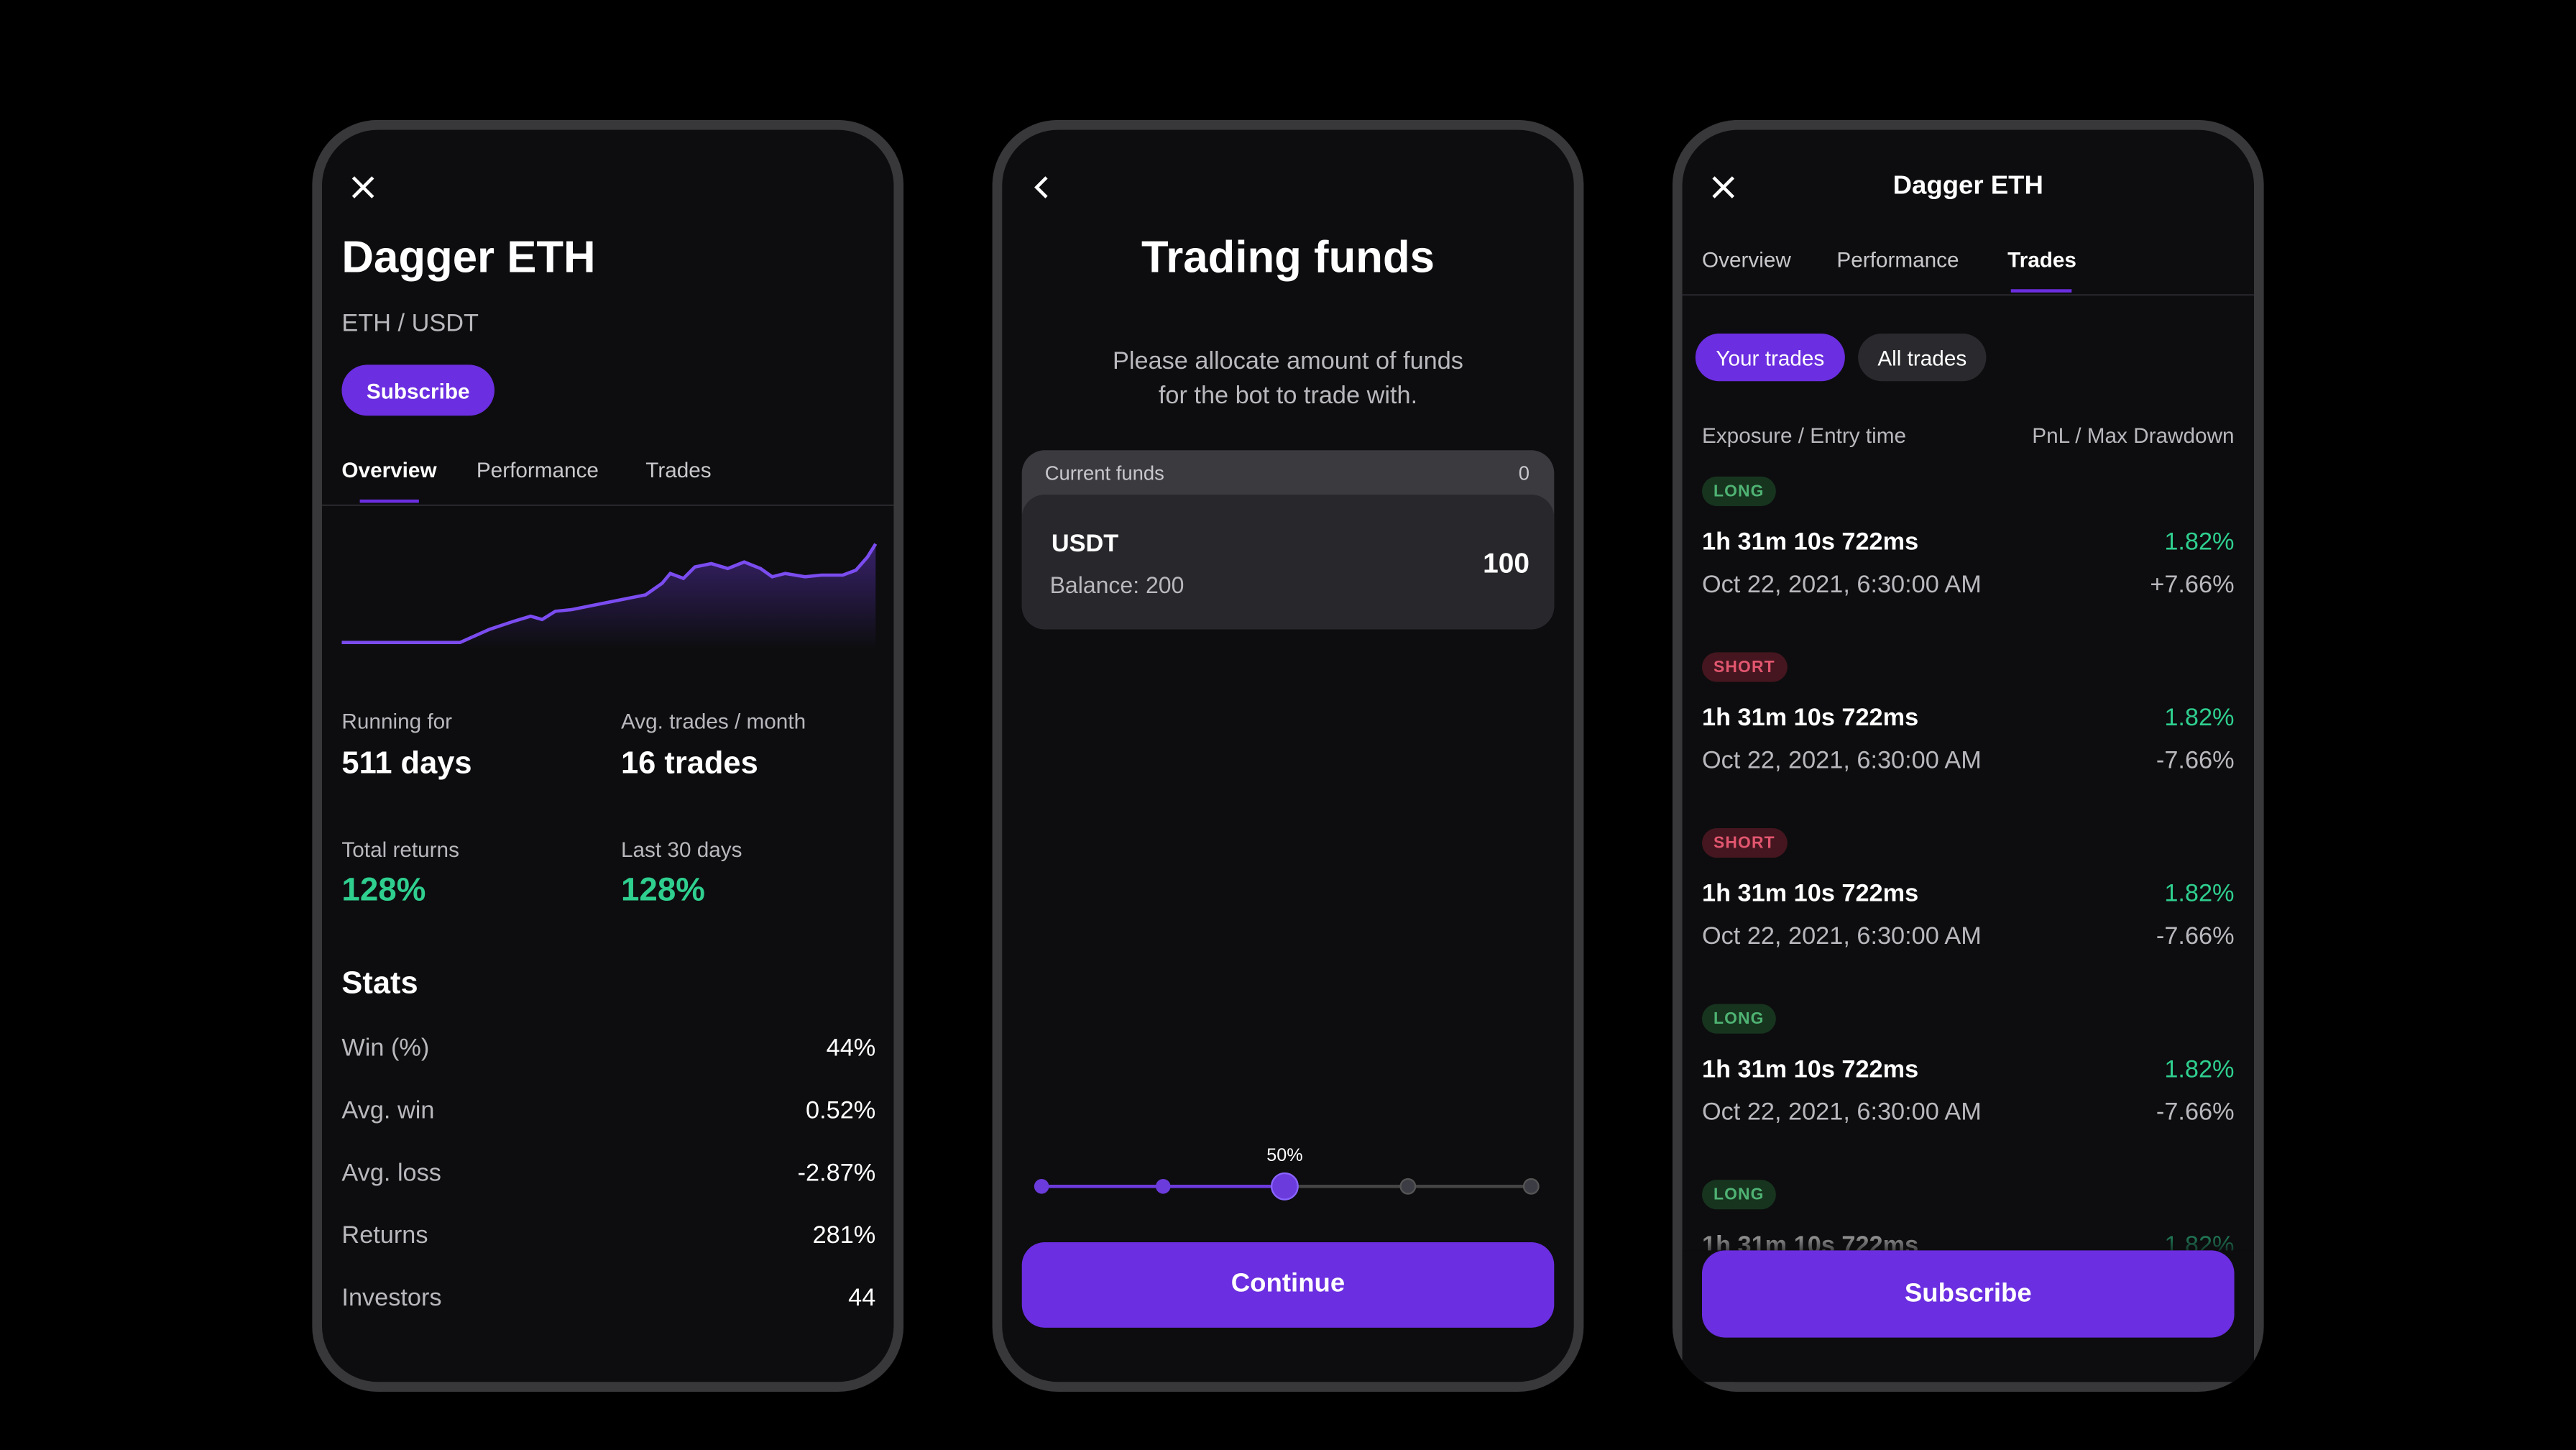 The width and height of the screenshot is (2576, 1450). I want to click on metric-label: Running for, so click(397, 721).